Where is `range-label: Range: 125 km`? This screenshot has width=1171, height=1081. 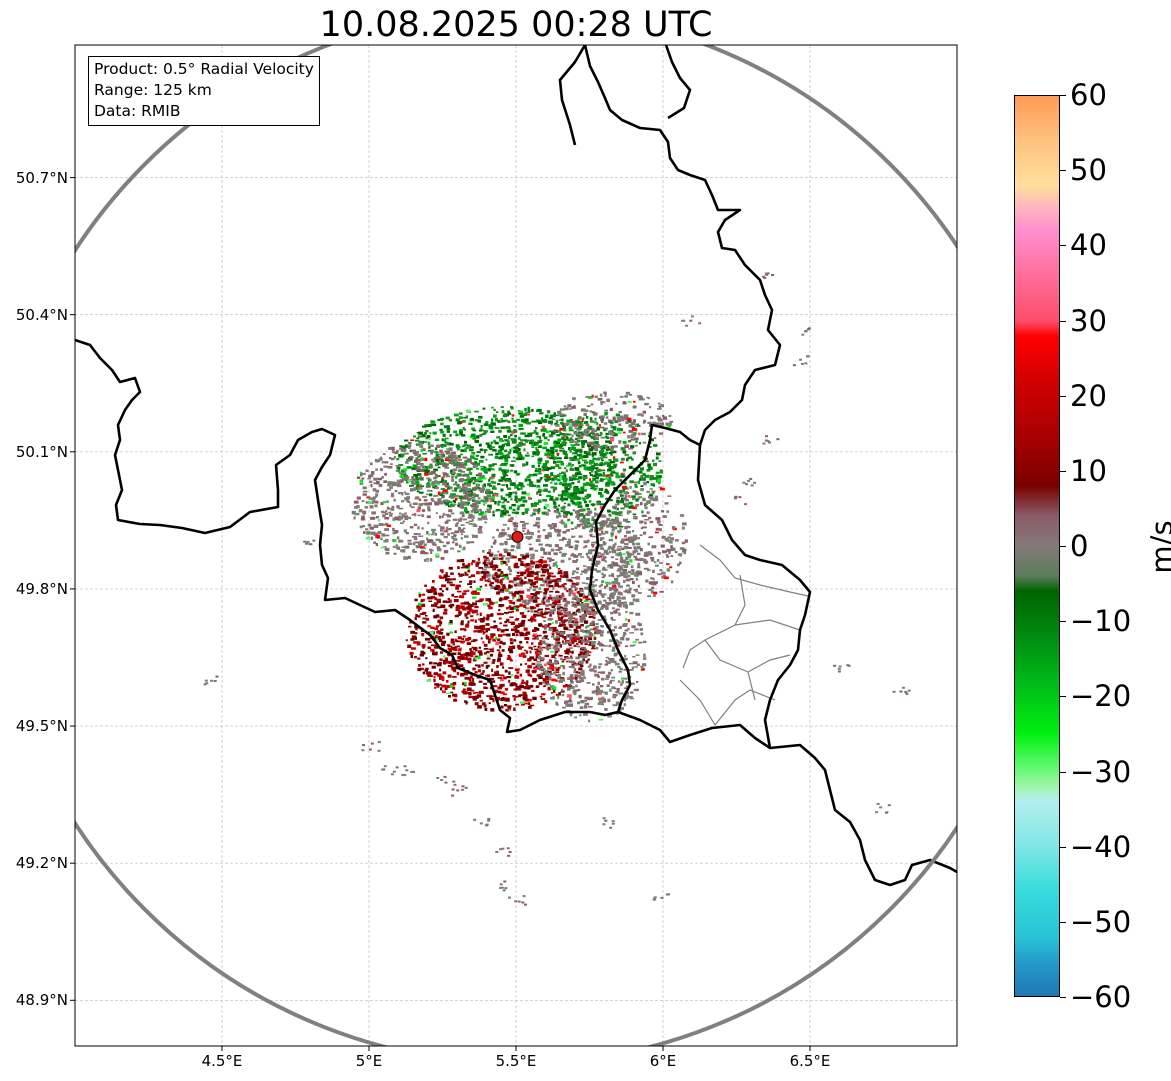
range-label: Range: 125 km is located at coordinates (153, 90).